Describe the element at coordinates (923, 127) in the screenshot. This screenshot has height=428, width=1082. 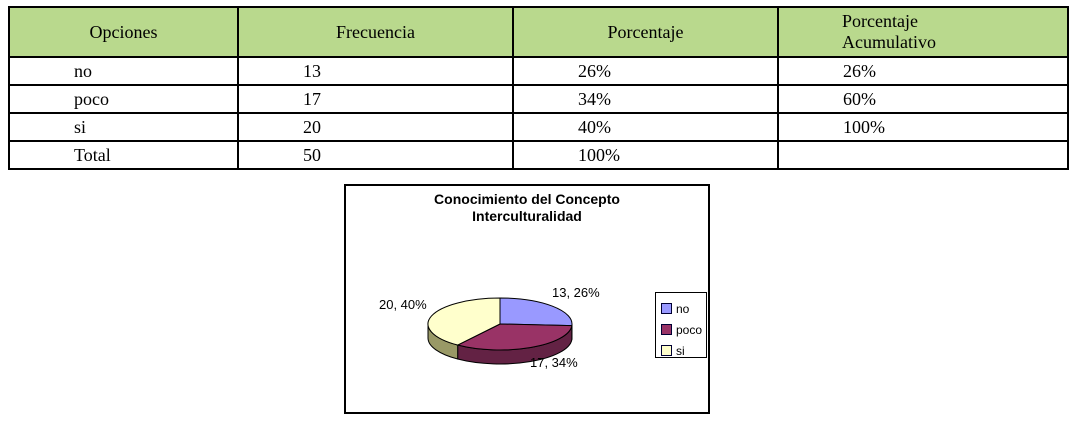
I see `cell-acumulativo: 100%` at that location.